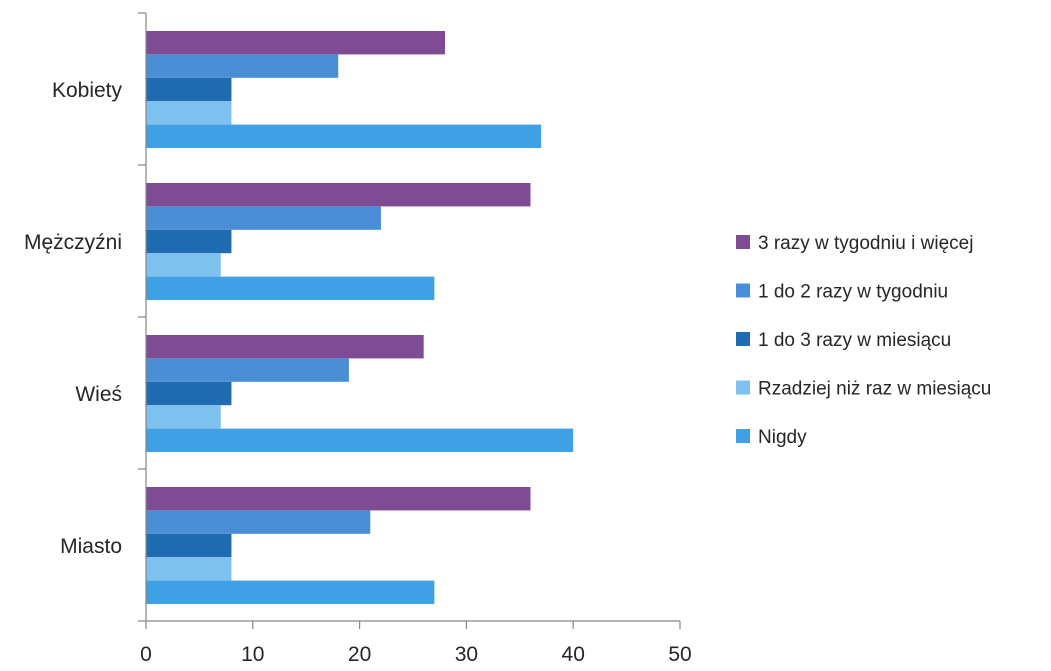 The width and height of the screenshot is (1051, 671). What do you see at coordinates (252, 654) in the screenshot?
I see `x-tick-label: 10` at bounding box center [252, 654].